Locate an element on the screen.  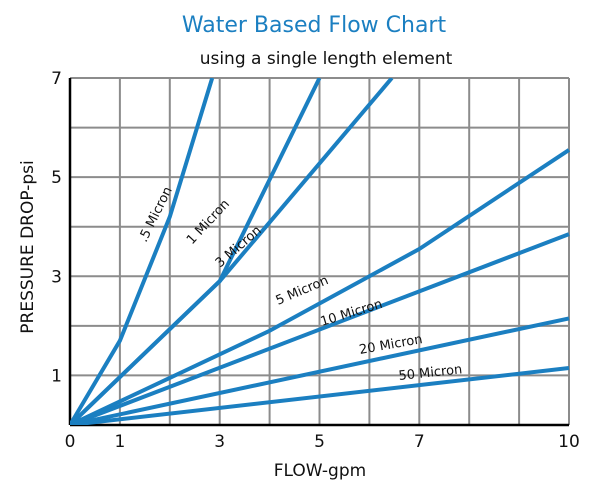
y-tick-label-5: 5 is located at coordinates (56, 178).